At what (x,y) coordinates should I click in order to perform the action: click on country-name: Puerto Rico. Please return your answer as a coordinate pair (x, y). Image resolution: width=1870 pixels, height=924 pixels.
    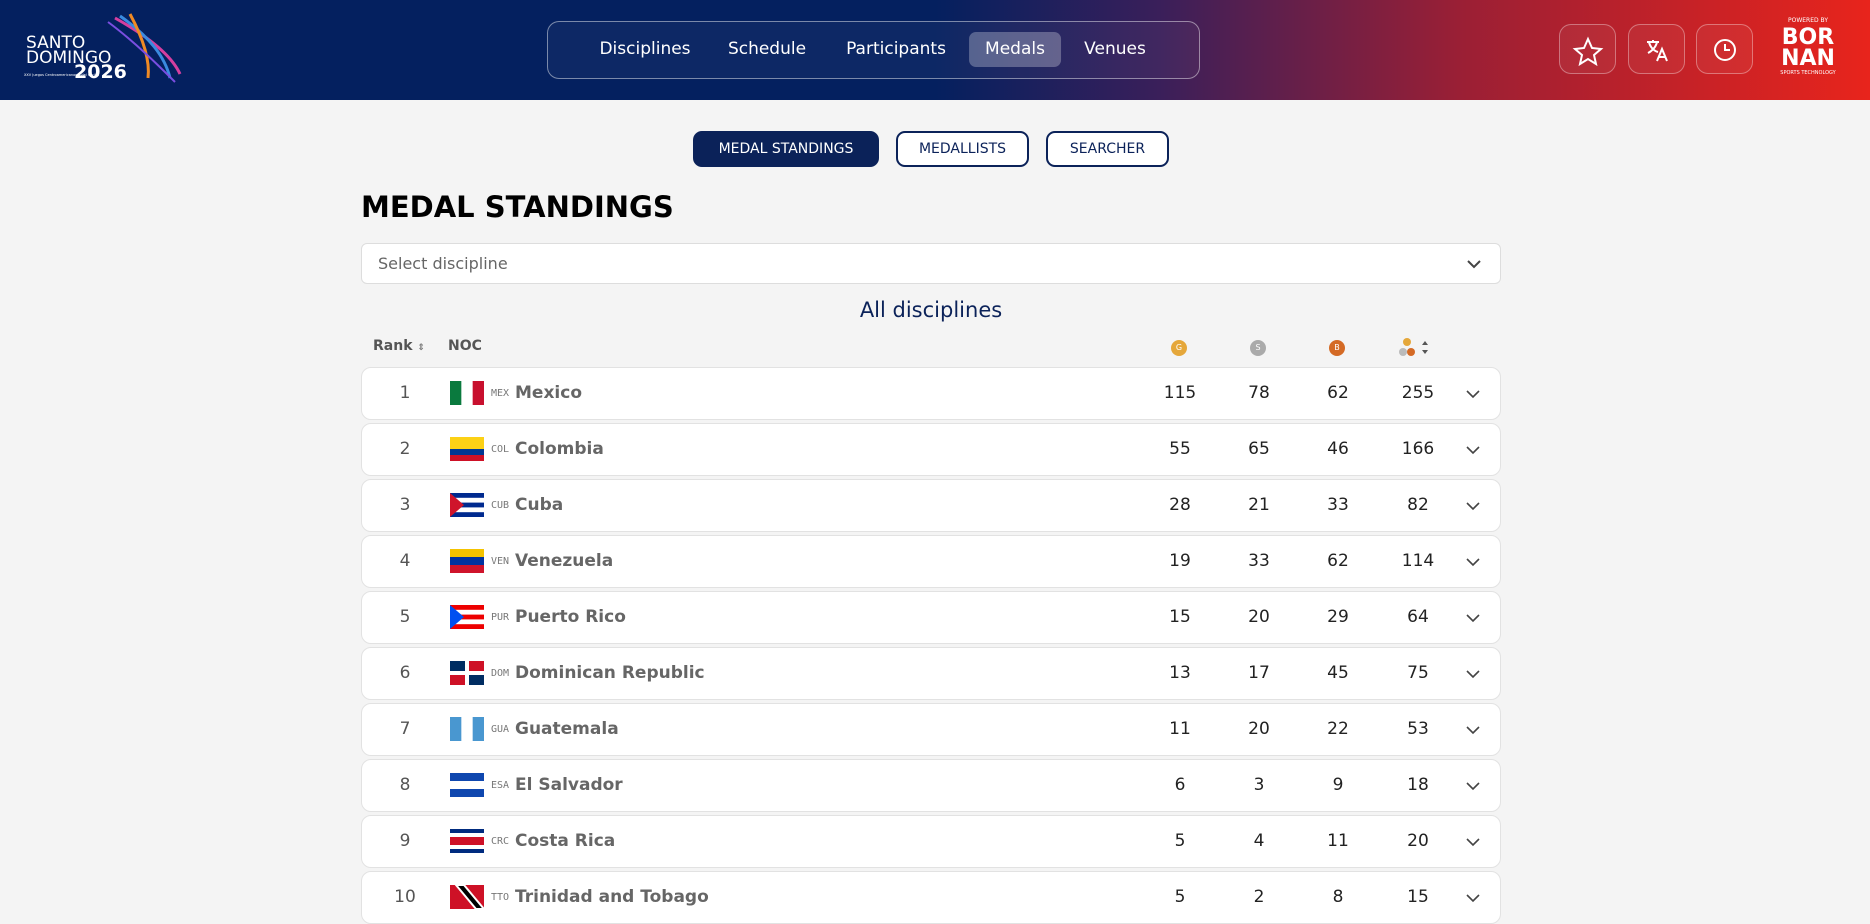
    Looking at the image, I should click on (570, 617).